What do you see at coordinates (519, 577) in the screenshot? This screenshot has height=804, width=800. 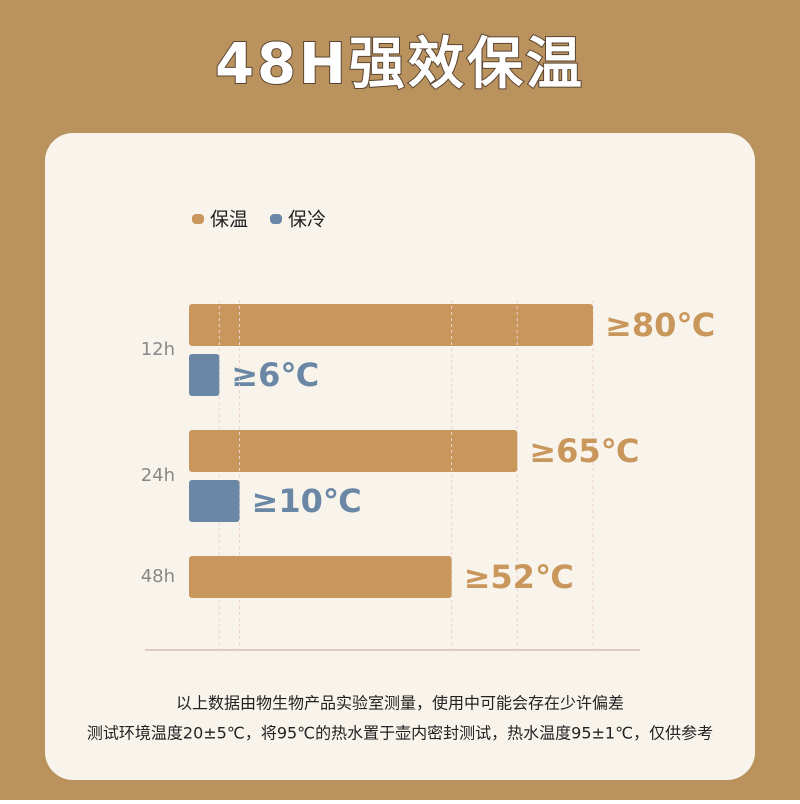 I see `value-label: ≥52℃` at bounding box center [519, 577].